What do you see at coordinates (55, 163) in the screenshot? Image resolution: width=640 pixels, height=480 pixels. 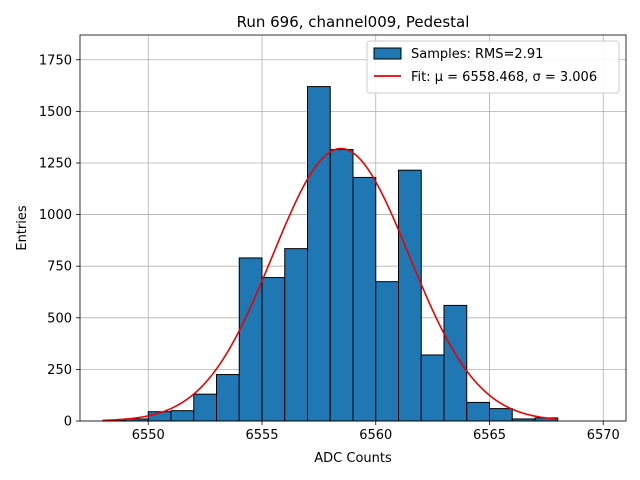 I see `y-tick-label: 1250` at bounding box center [55, 163].